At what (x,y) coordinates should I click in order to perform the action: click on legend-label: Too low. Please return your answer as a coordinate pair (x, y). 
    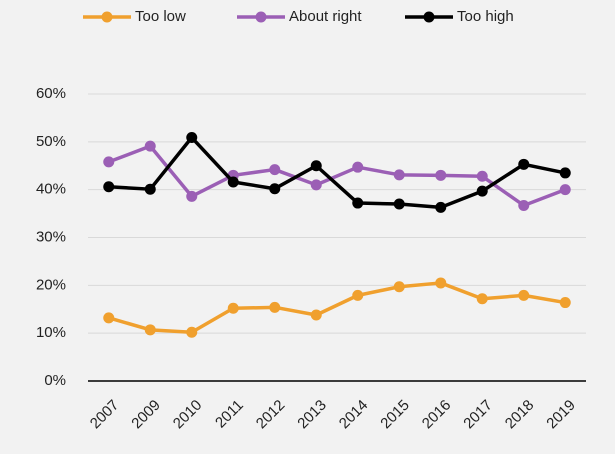
    Looking at the image, I should click on (160, 16).